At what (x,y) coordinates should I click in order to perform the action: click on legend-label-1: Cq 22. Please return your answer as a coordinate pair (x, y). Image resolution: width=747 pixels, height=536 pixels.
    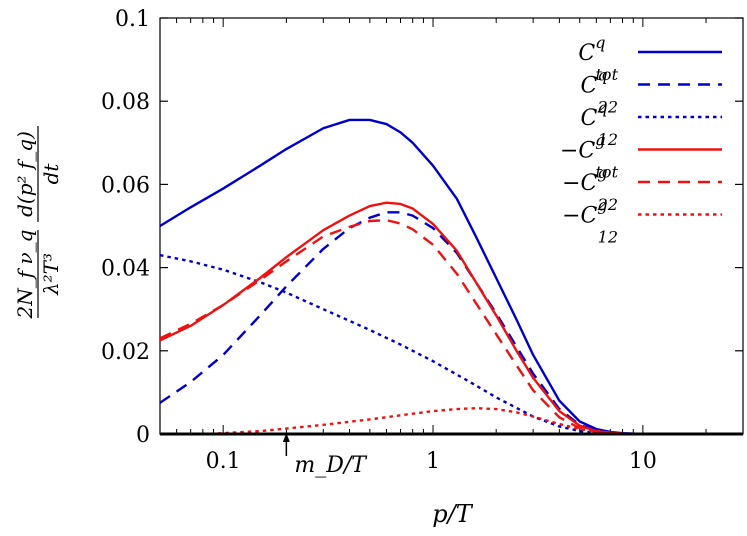
    Looking at the image, I should click on (599, 91).